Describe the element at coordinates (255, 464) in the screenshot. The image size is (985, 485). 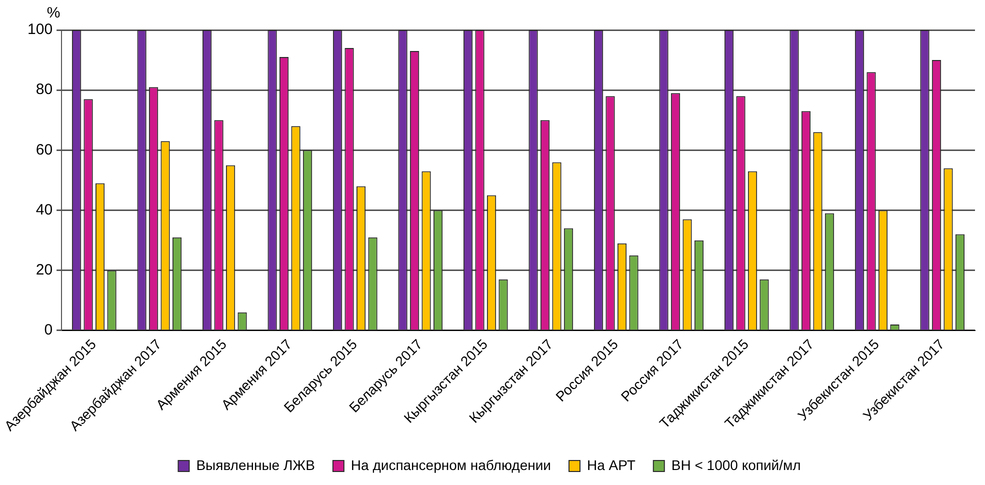
I see `legend-label: Выявленные ЛЖВ` at that location.